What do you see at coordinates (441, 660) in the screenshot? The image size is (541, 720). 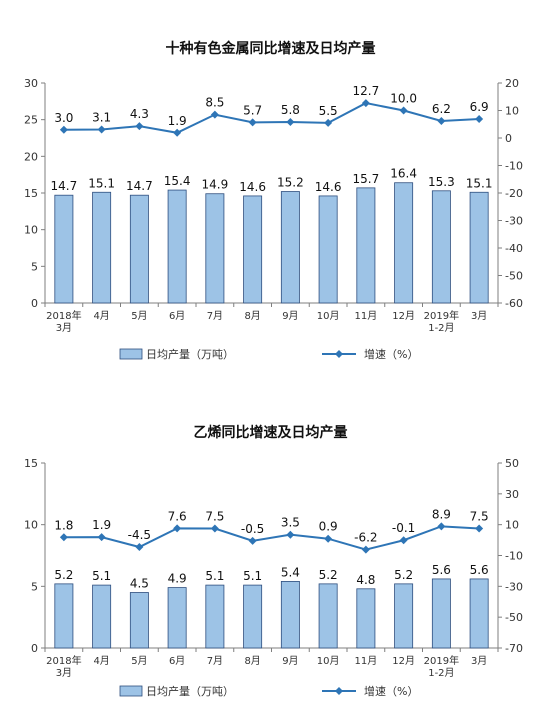 I see `x-category-label: 2019年` at bounding box center [441, 660].